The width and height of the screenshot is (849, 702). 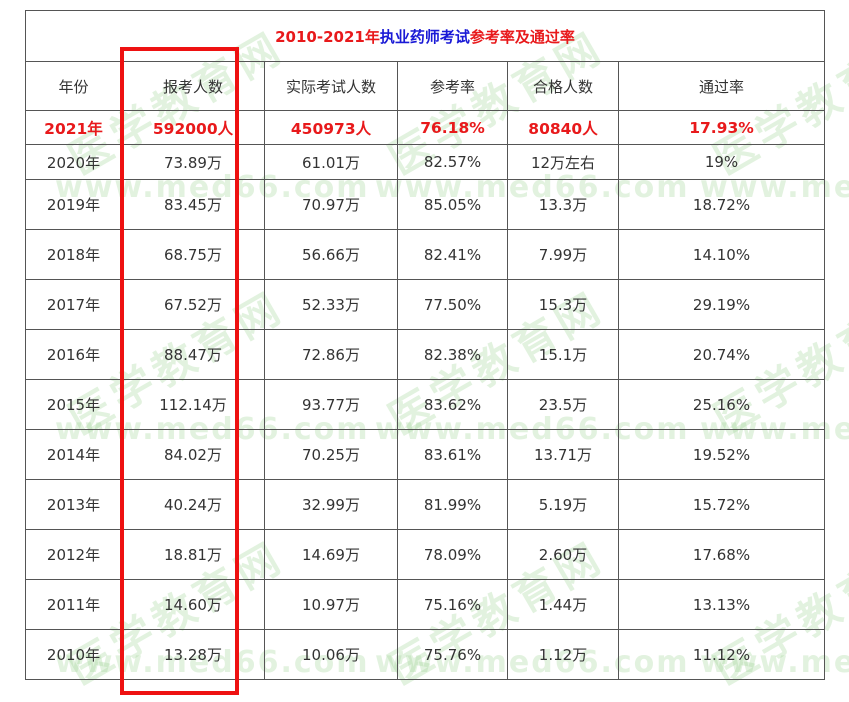 I want to click on cell: 61.01万, so click(x=331, y=162).